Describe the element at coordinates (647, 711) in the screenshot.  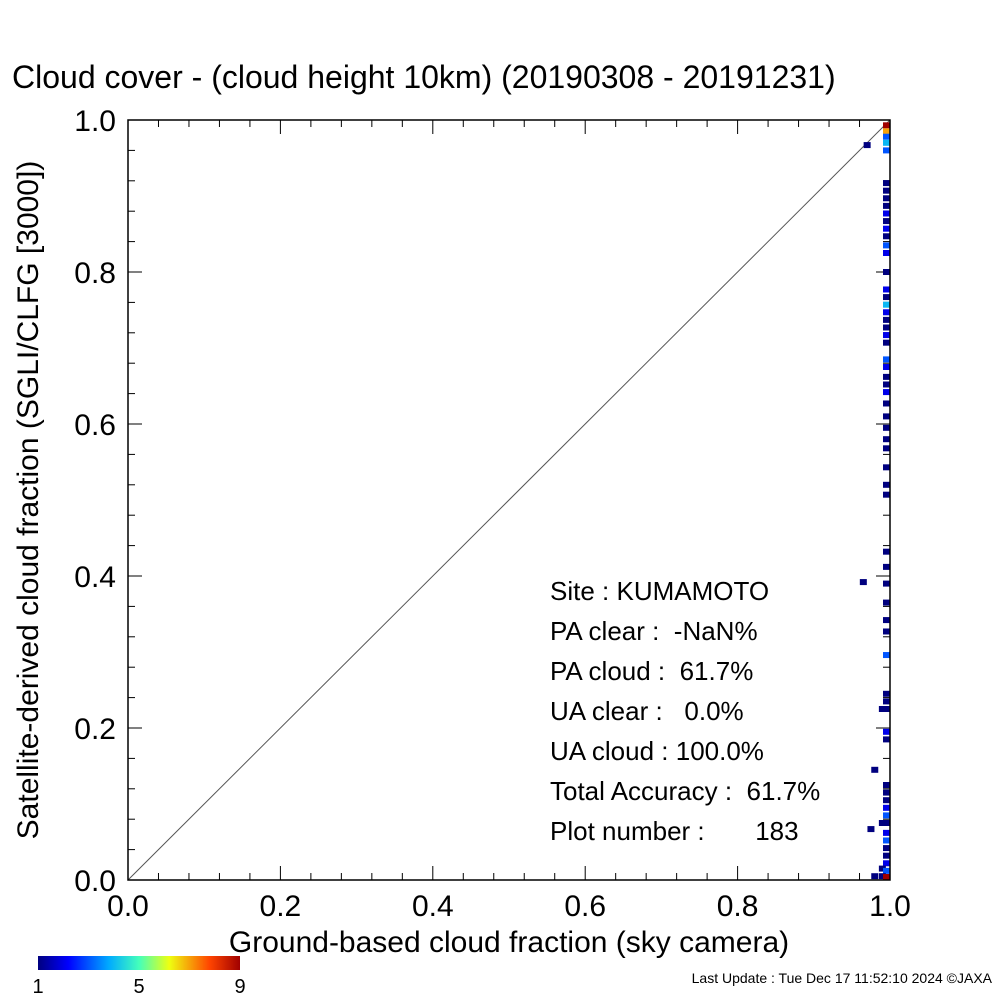
I see `stat-line: UA clear : 0.0%` at that location.